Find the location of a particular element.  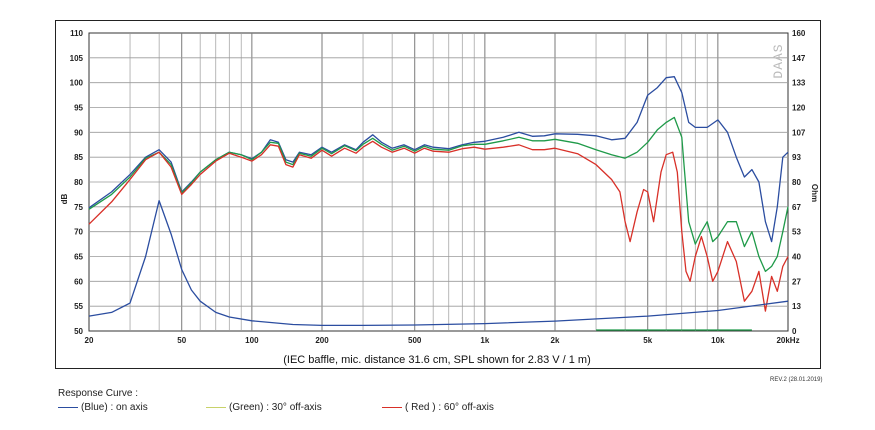

y-tick-label: 110 is located at coordinates (76, 33).